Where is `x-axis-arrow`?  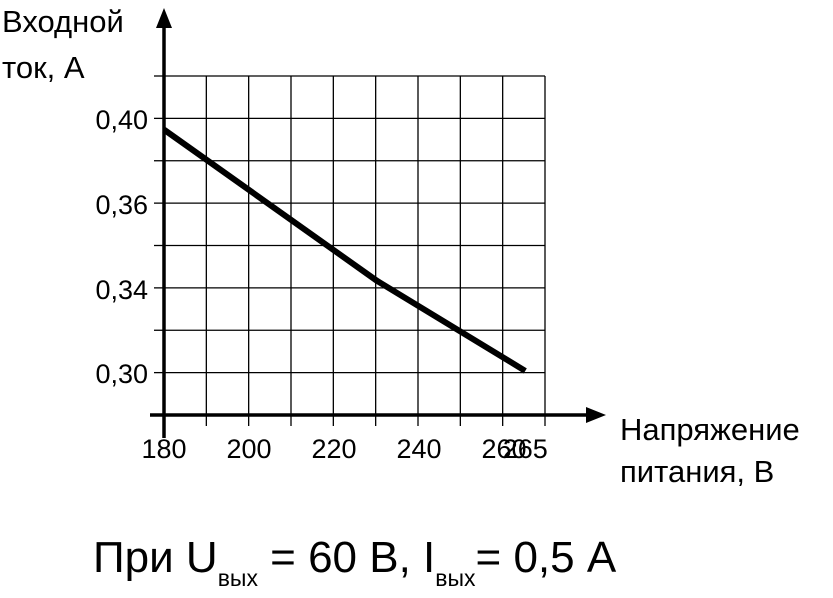
x-axis-arrow is located at coordinates (596, 415).